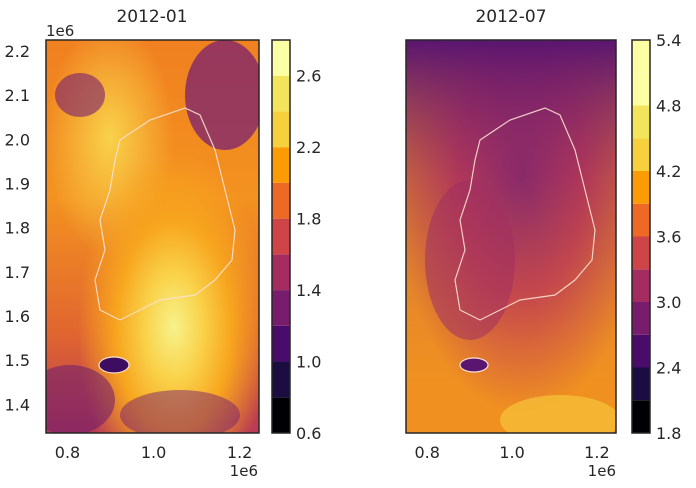 The width and height of the screenshot is (696, 488). What do you see at coordinates (511, 452) in the screenshot?
I see `x-tick-label-panel-2: 1.0` at bounding box center [511, 452].